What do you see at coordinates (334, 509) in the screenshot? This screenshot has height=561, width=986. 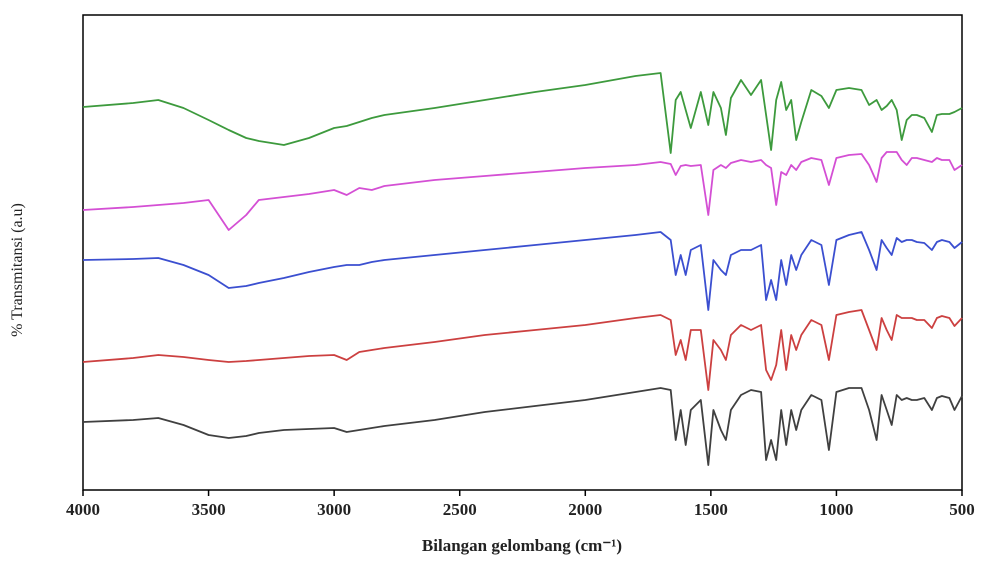 I see `x-tick-label: 3000` at bounding box center [334, 509].